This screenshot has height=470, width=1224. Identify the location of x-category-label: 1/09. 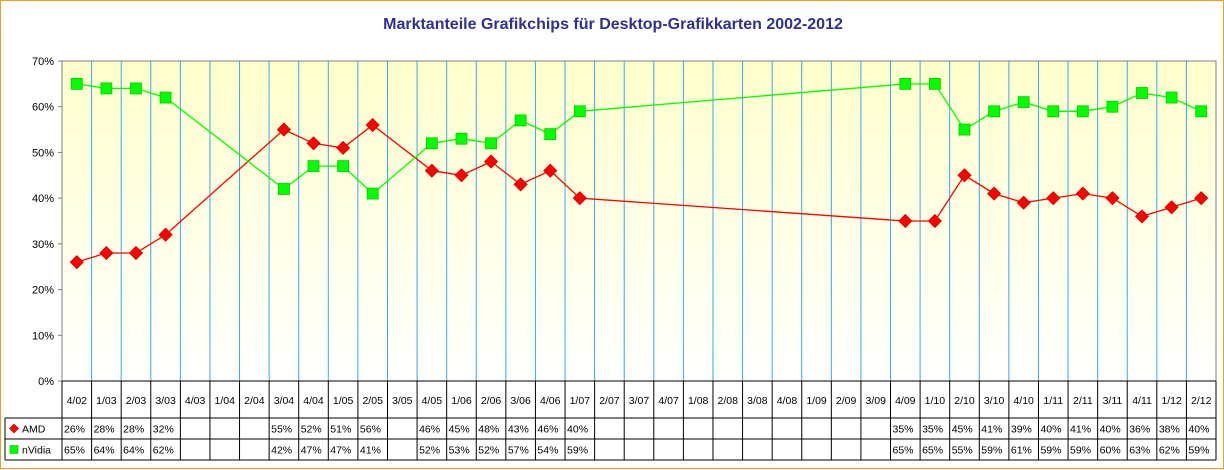
(816, 401).